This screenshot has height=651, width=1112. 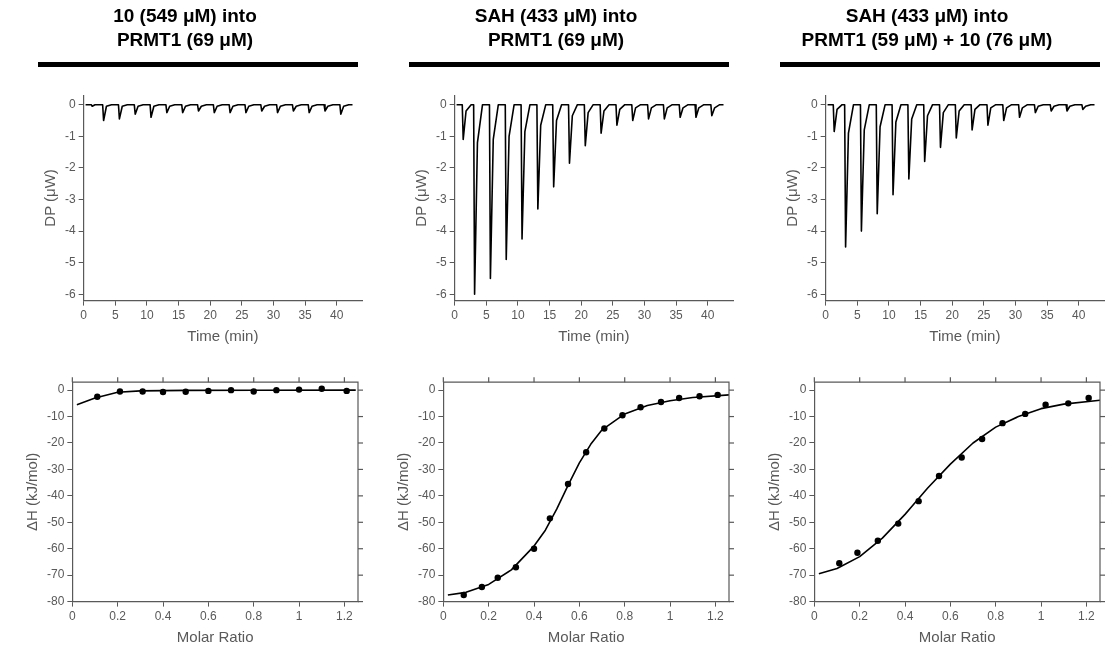 I want to click on x-tick-label: 20, so click(x=952, y=315).